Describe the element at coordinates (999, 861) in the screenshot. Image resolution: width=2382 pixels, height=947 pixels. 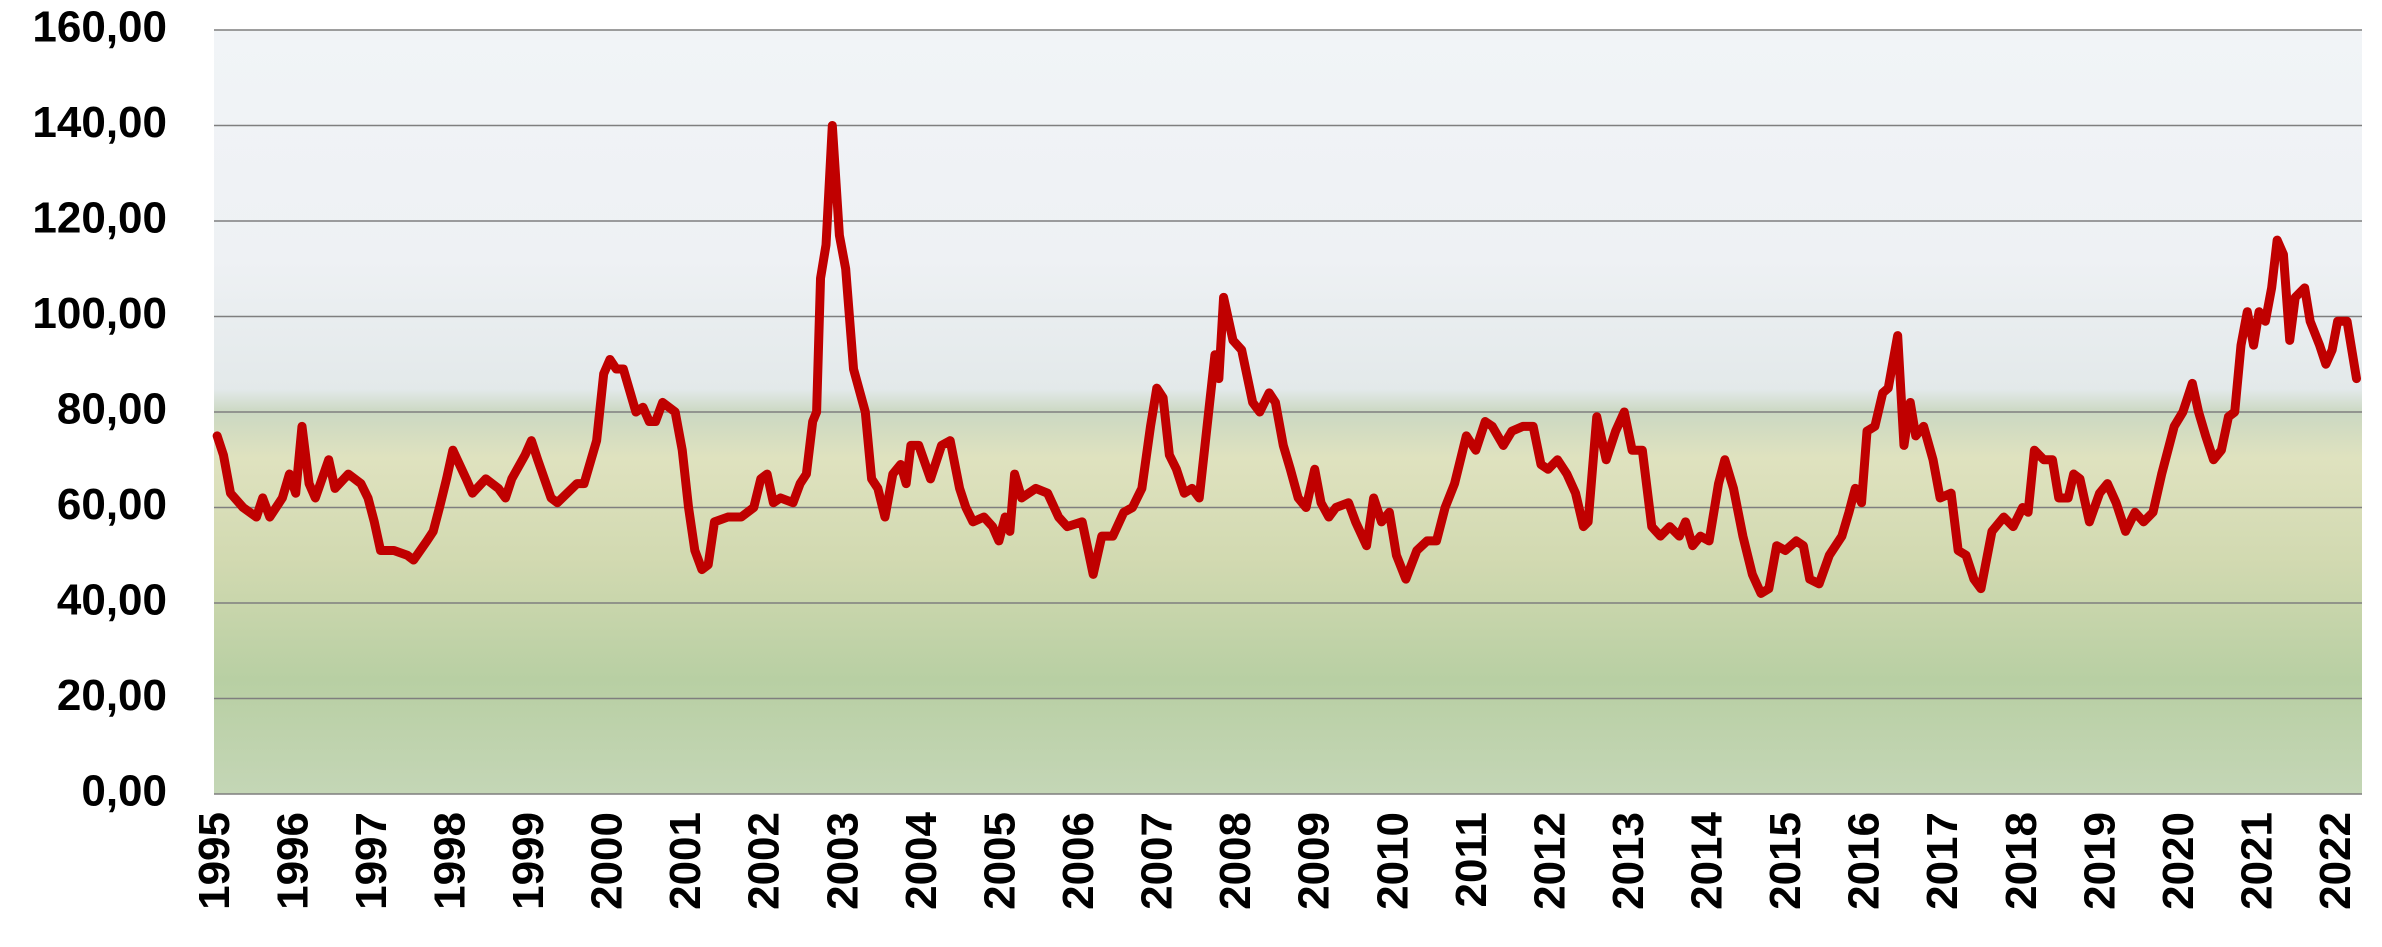
I see `x-tick-label: 2005` at that location.